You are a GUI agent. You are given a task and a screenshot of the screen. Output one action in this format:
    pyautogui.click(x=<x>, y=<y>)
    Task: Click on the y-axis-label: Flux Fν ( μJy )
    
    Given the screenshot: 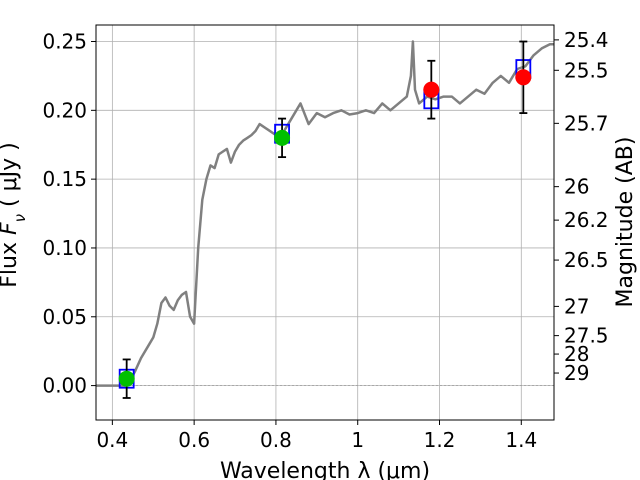 What is the action you would take?
    pyautogui.click(x=14, y=214)
    